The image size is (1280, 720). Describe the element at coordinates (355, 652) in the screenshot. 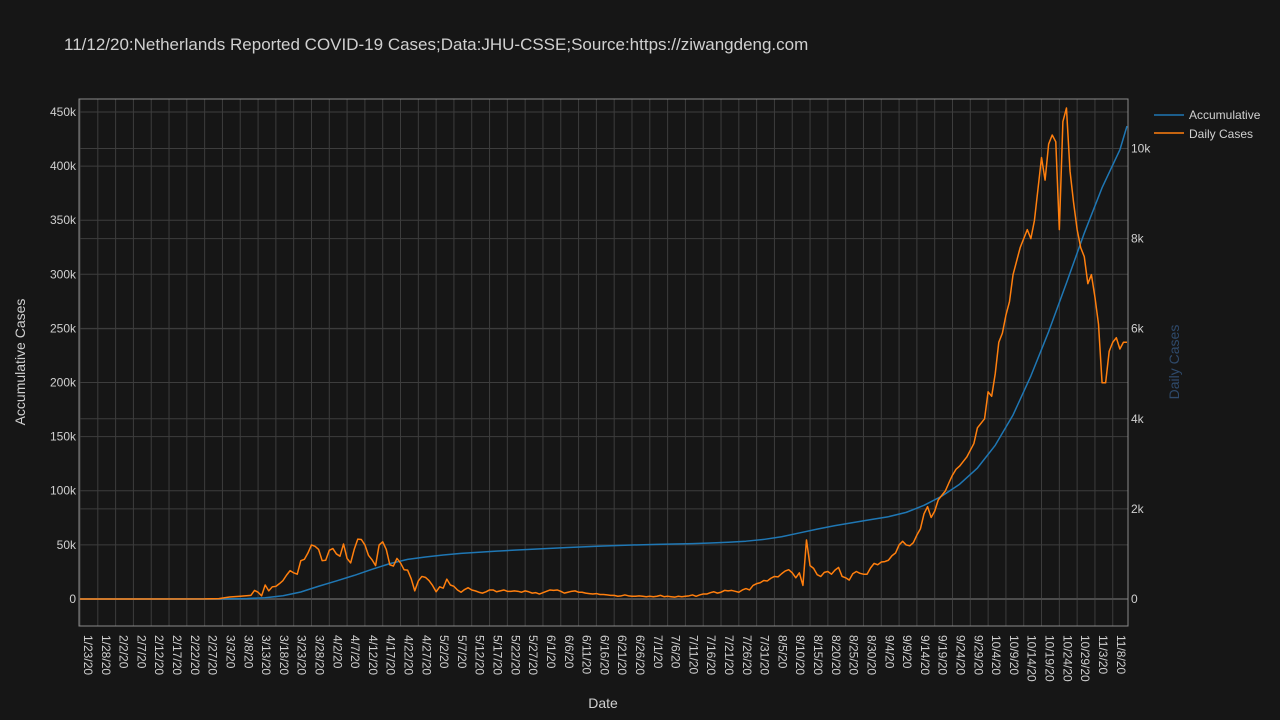

I see `x-tick-label: 4/7/20` at that location.